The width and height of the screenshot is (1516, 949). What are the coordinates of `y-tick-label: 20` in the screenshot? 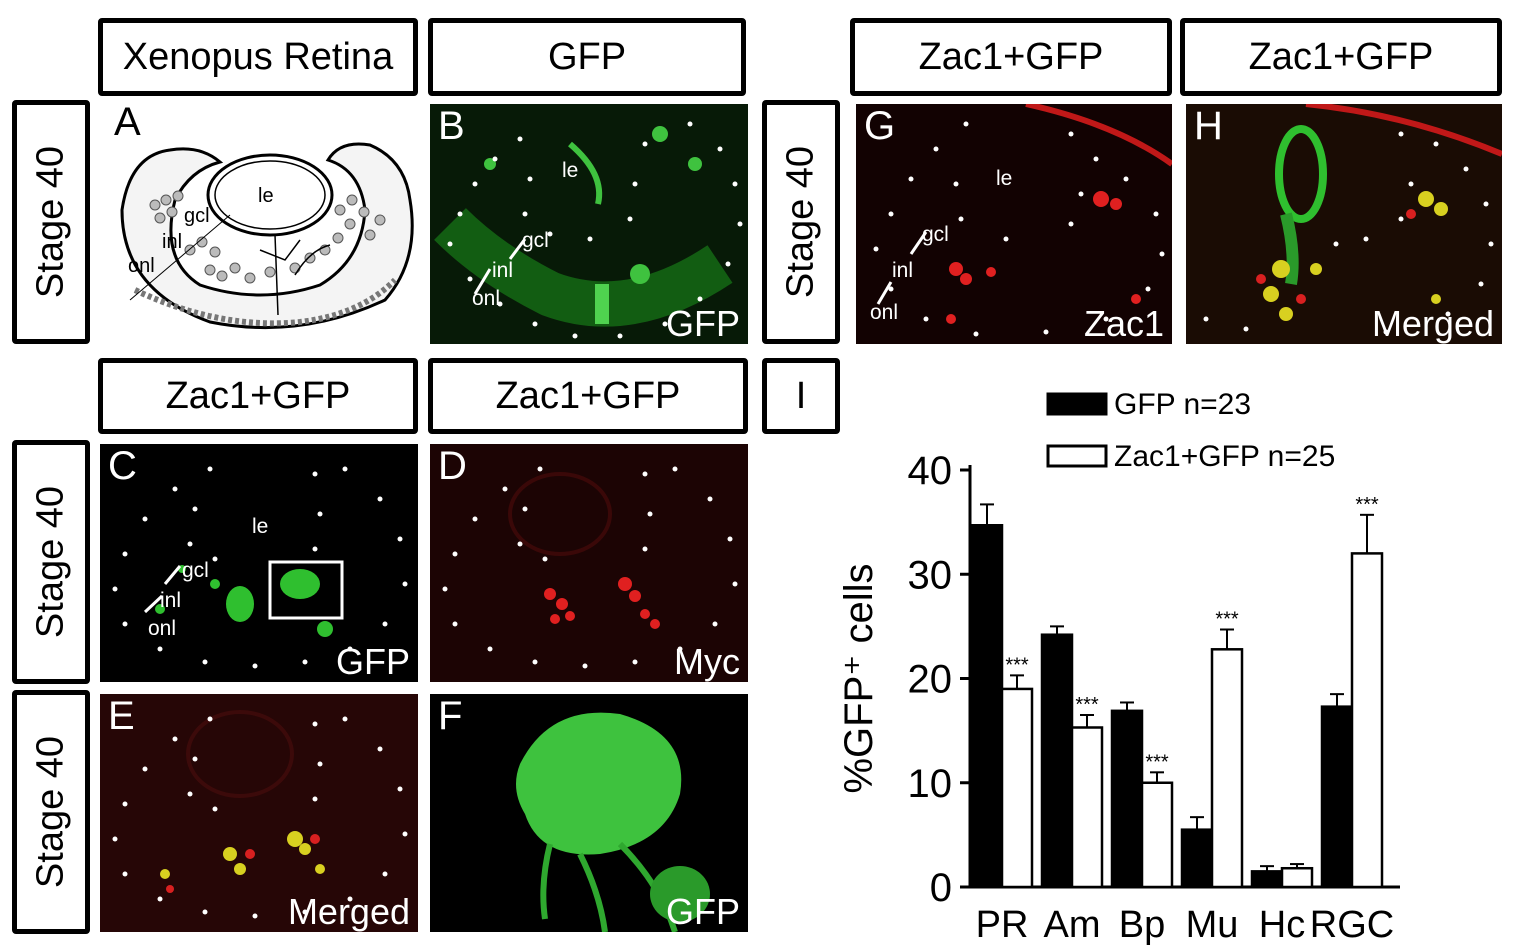 It's located at (930, 680).